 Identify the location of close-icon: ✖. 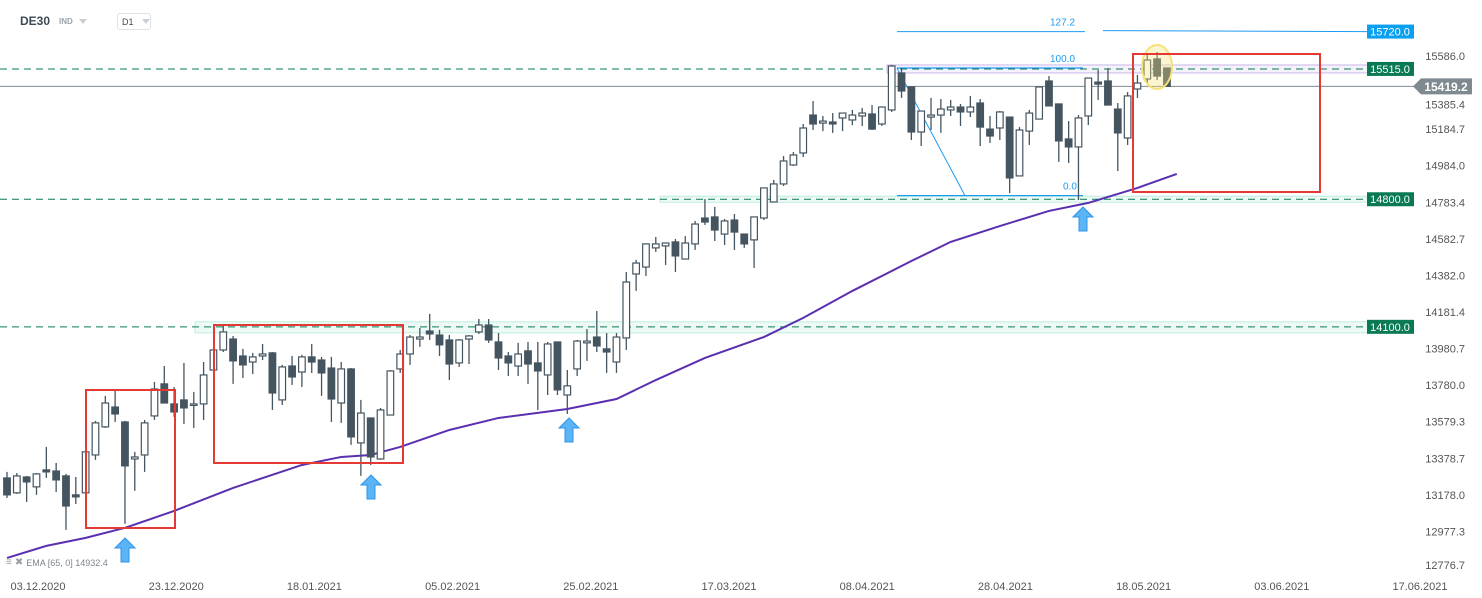
(19, 562).